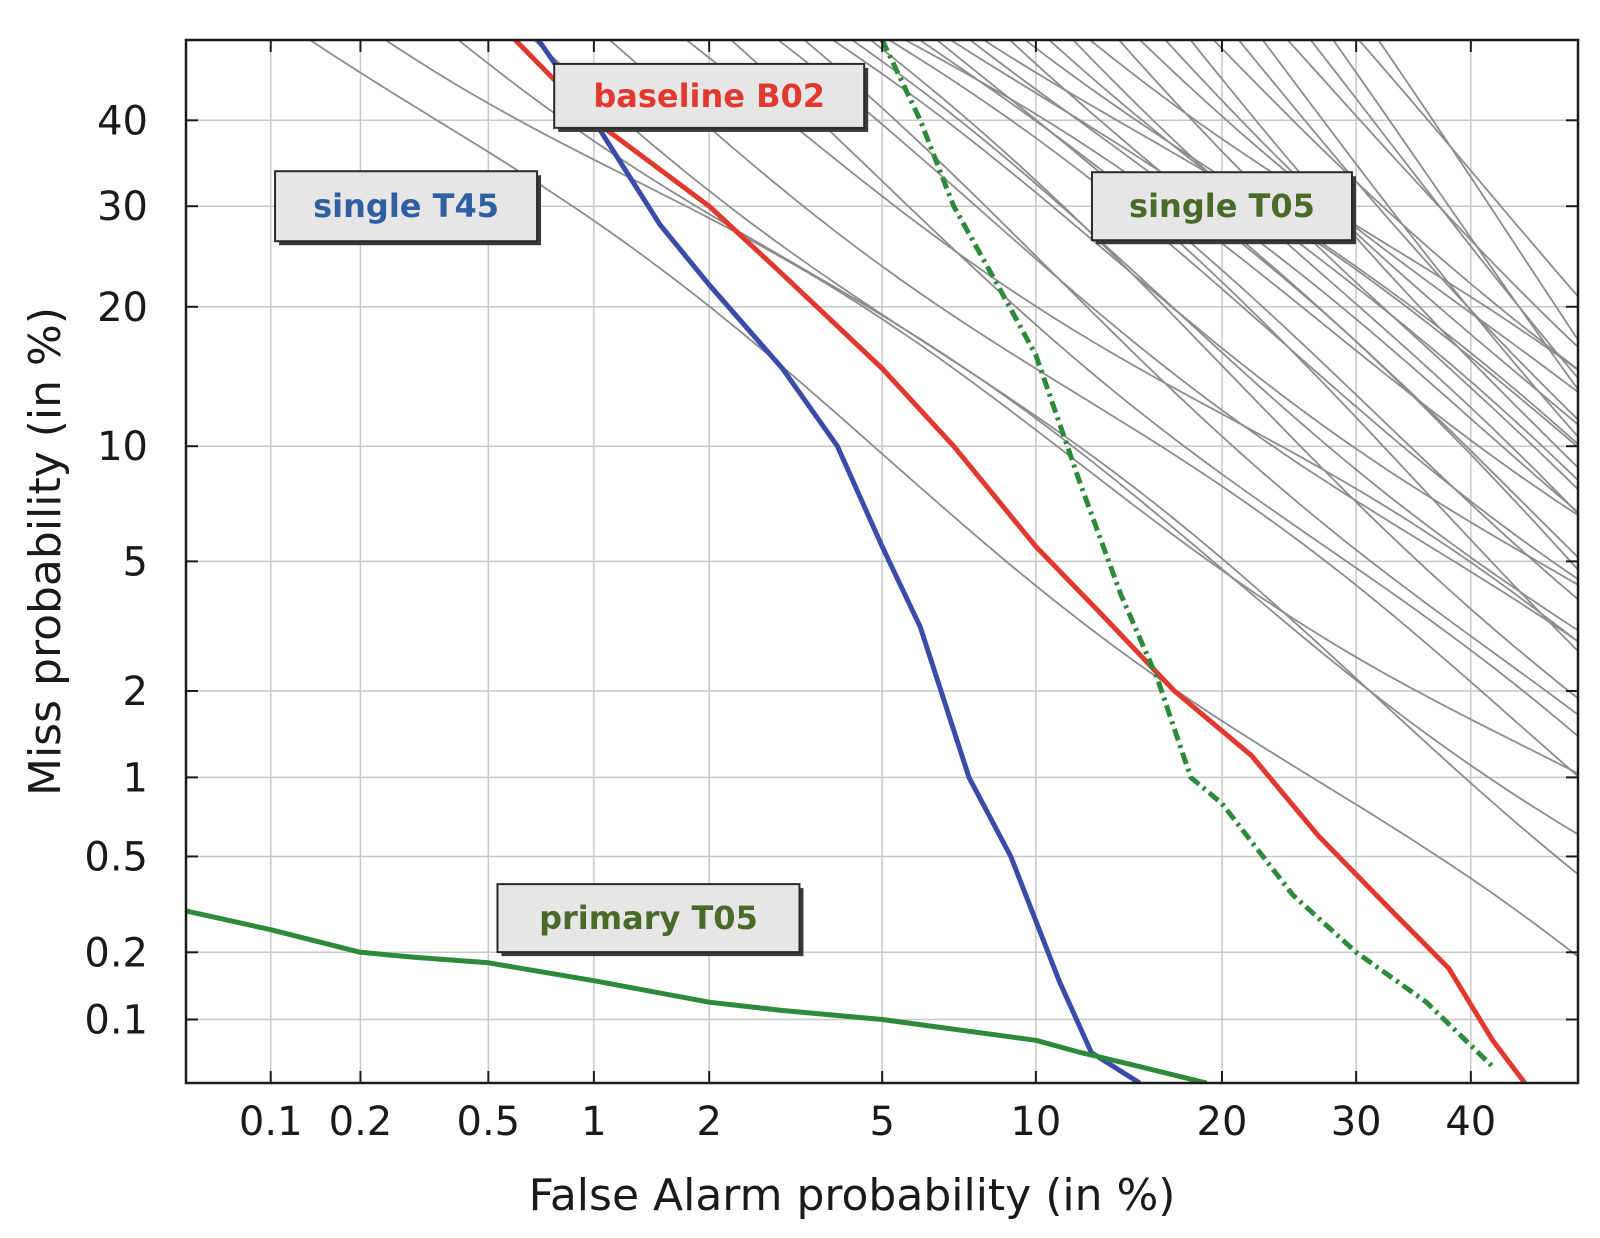  What do you see at coordinates (45, 551) in the screenshot?
I see `y-axis-title: Miss probability (in %)` at bounding box center [45, 551].